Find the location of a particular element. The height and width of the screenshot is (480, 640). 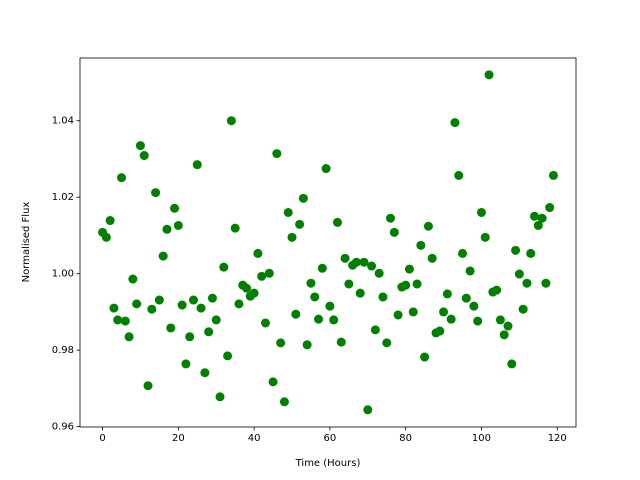

y-tick-label: 0.96 is located at coordinates (63, 427).